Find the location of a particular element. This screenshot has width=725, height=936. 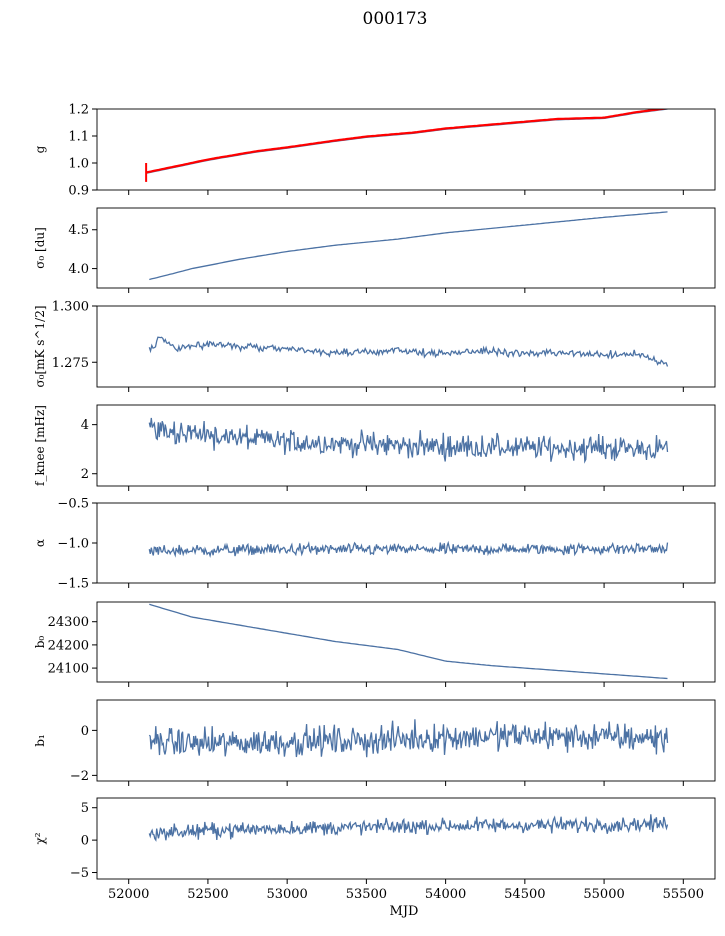

ytick-label-g-2: 1.1 is located at coordinates (78, 137).